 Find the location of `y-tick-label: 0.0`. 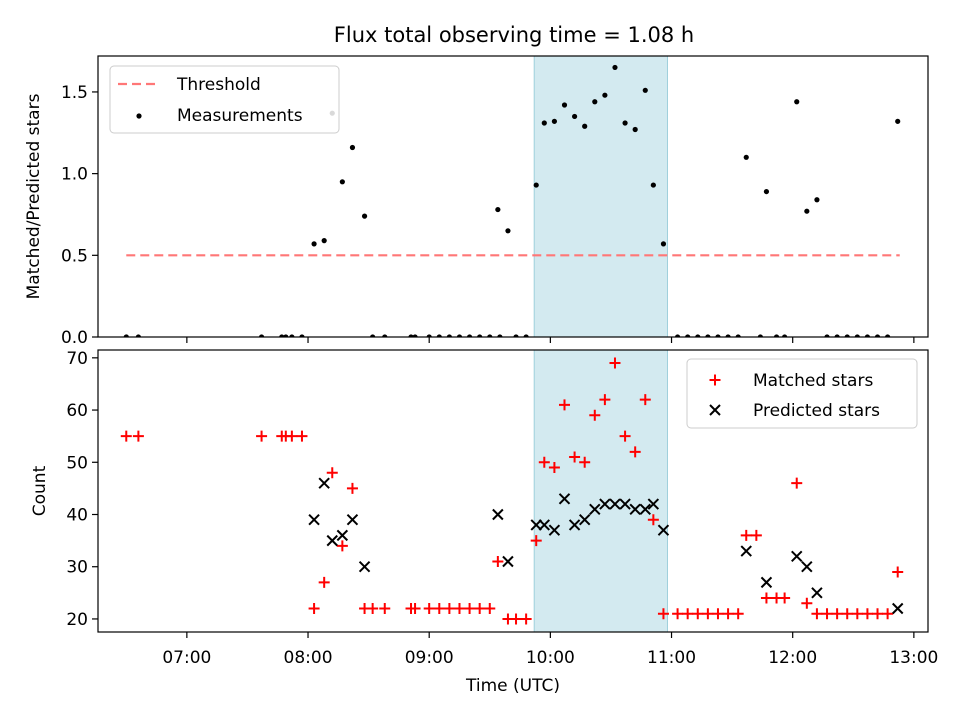

y-tick-label: 0.0 is located at coordinates (74, 338).